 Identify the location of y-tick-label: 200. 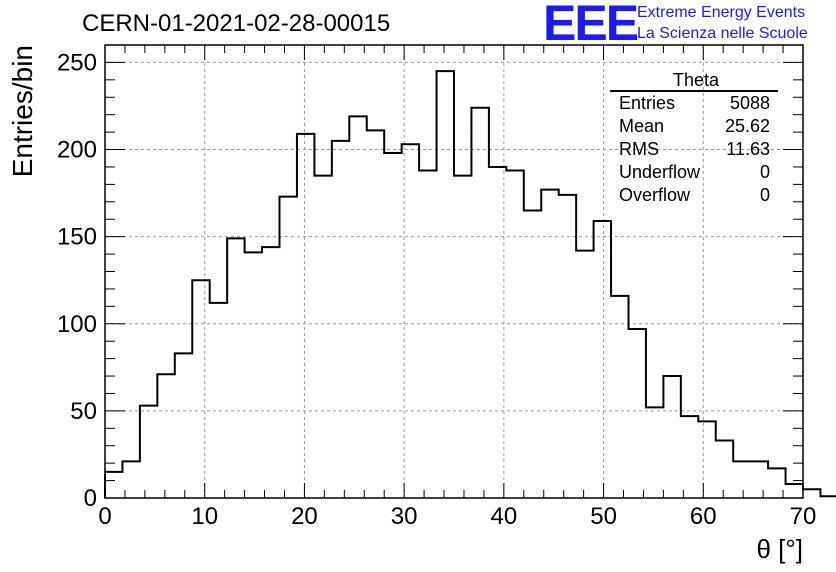
(77, 150).